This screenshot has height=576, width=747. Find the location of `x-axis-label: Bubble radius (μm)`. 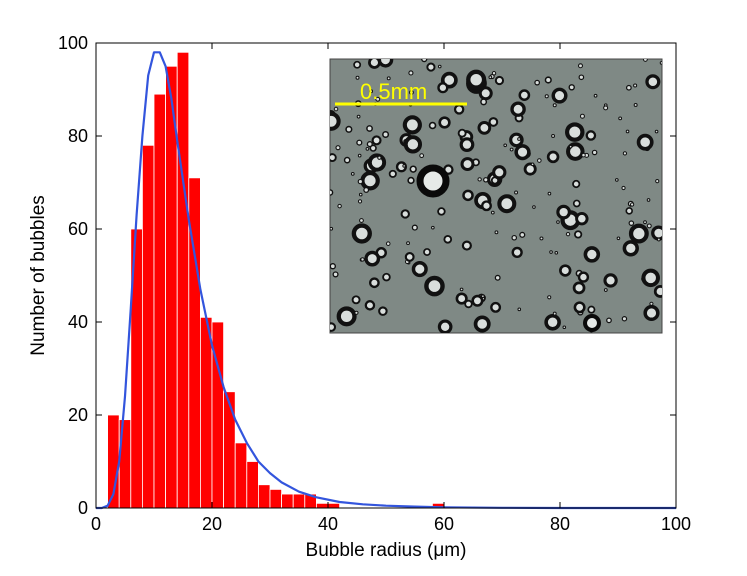

x-axis-label: Bubble radius (μm) is located at coordinates (386, 550).